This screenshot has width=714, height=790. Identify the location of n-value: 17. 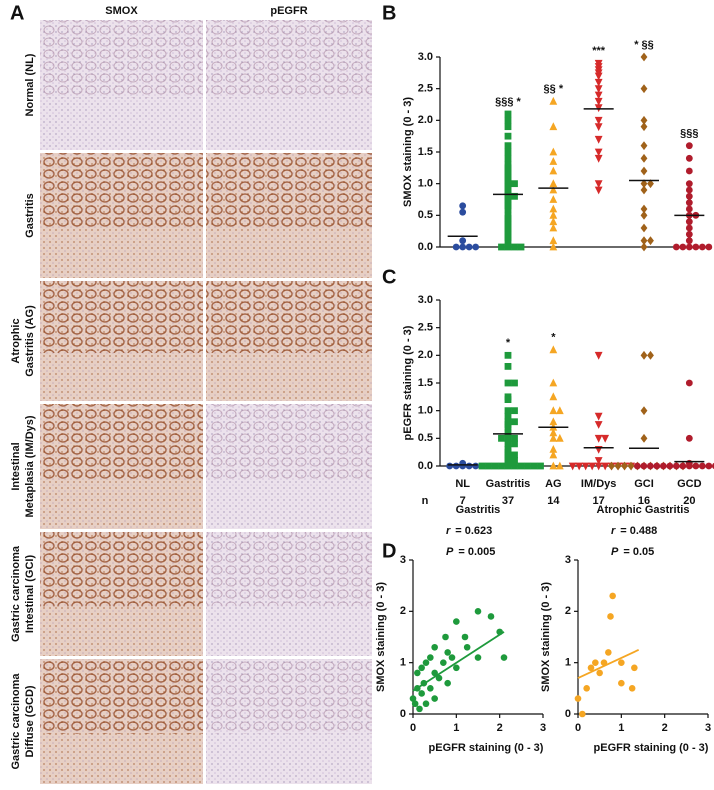
(599, 501).